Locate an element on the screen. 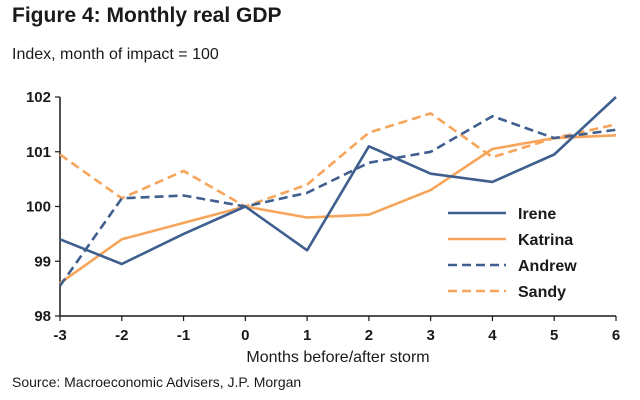  chart-title: Figure 4: Monthly real GDP is located at coordinates (147, 15).